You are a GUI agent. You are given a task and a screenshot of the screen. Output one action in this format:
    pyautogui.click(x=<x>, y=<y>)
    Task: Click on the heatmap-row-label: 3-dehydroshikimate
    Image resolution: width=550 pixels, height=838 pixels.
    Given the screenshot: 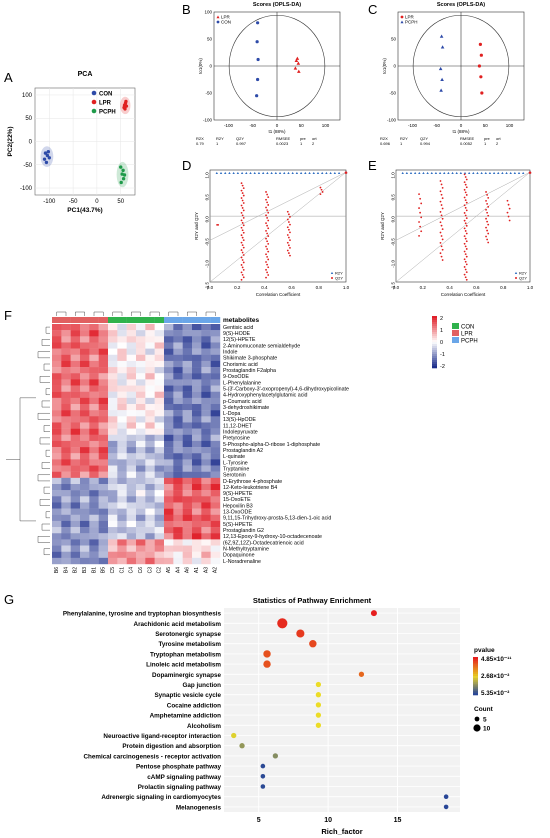 What is the action you would take?
    pyautogui.click(x=246, y=408)
    